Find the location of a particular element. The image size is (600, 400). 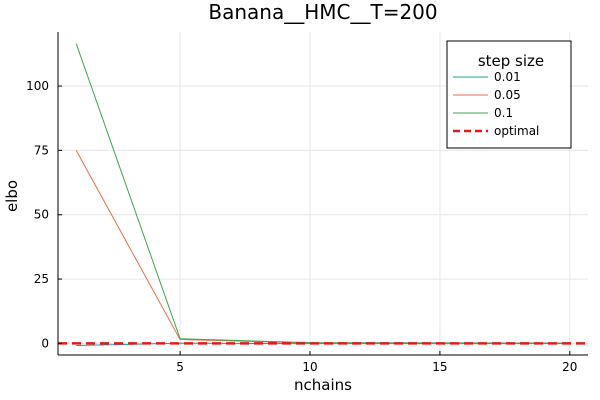

legend-label: 0.1 is located at coordinates (503, 113).